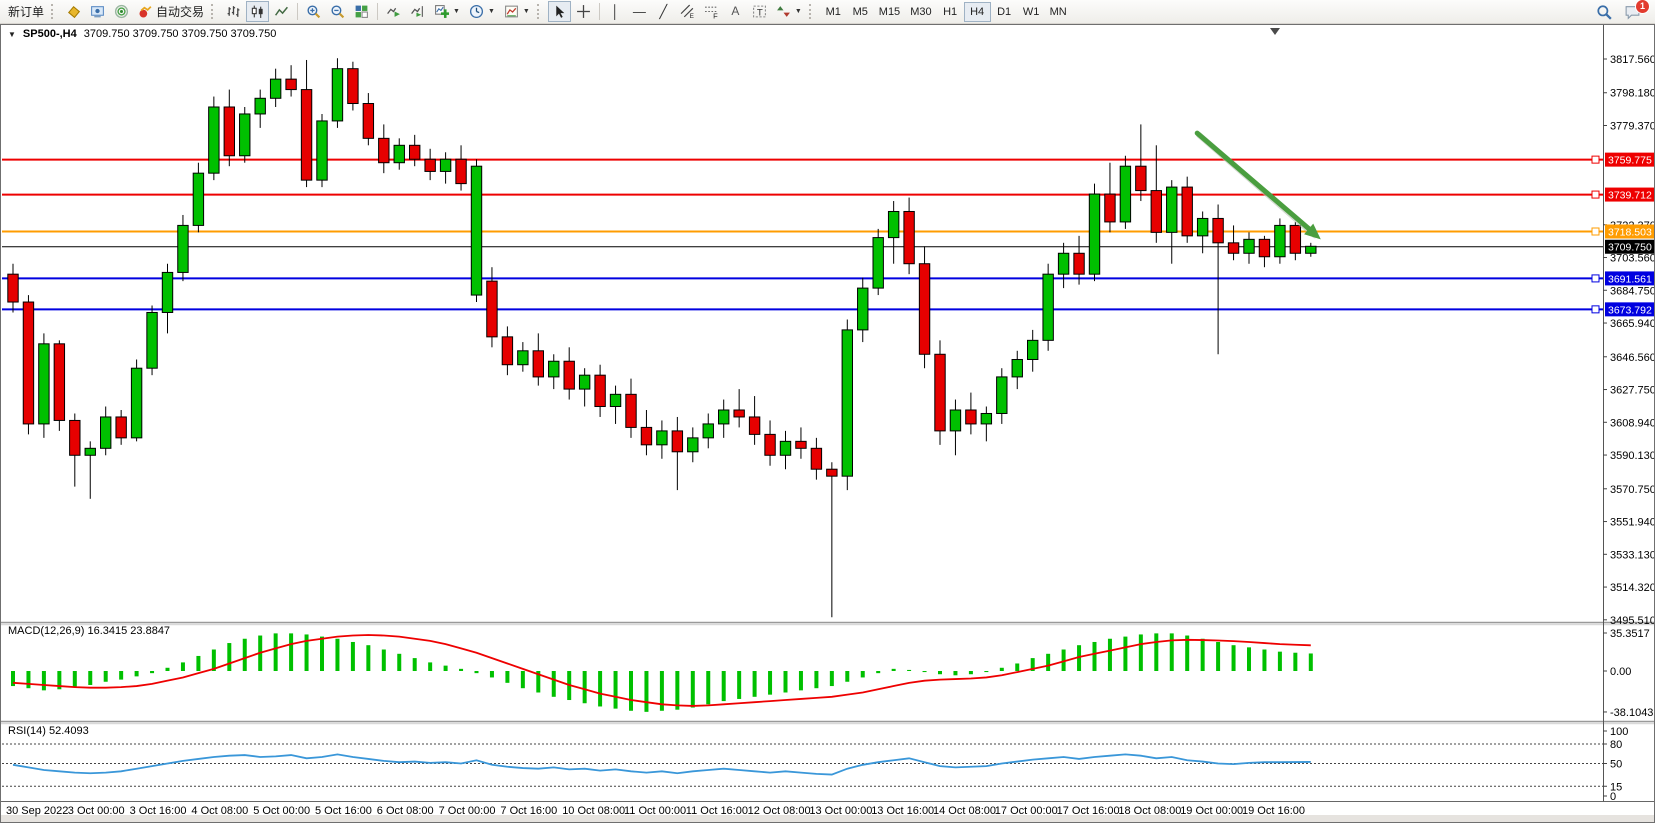 Image resolution: width=1655 pixels, height=823 pixels. What do you see at coordinates (1058, 12) in the screenshot?
I see `timeframe-mn-button: MN` at bounding box center [1058, 12].